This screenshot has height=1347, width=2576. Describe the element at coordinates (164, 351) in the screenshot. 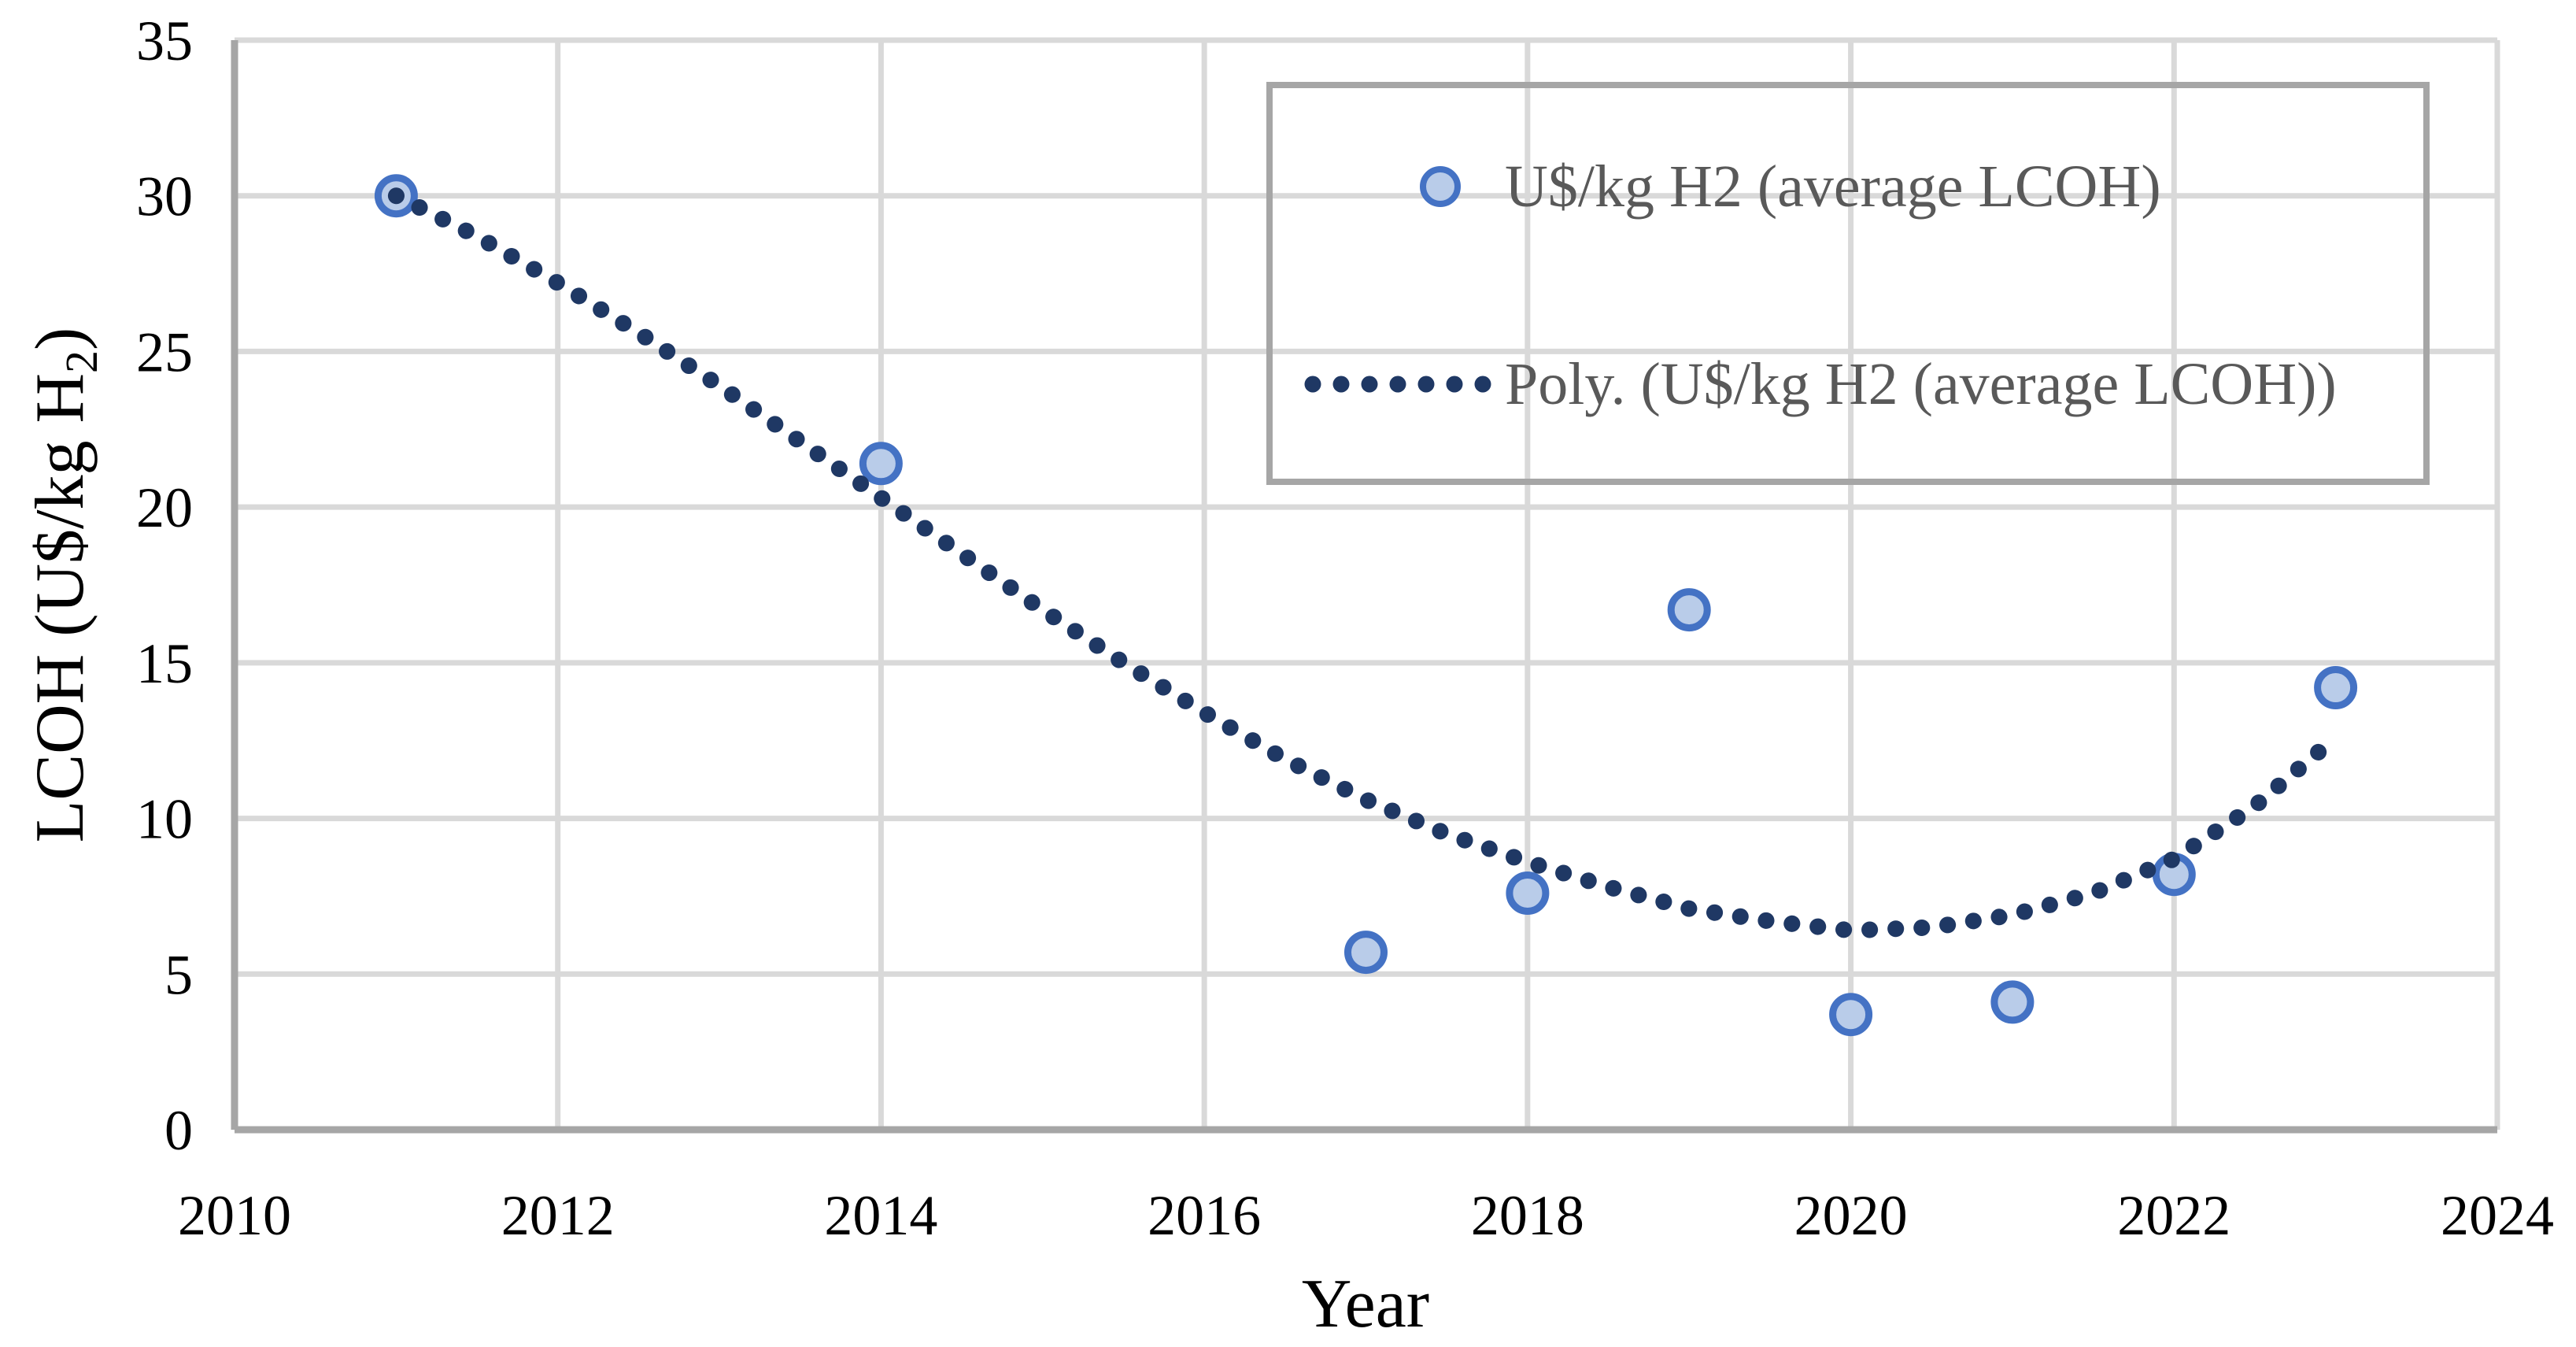

I see `y-tick-label: 25` at that location.